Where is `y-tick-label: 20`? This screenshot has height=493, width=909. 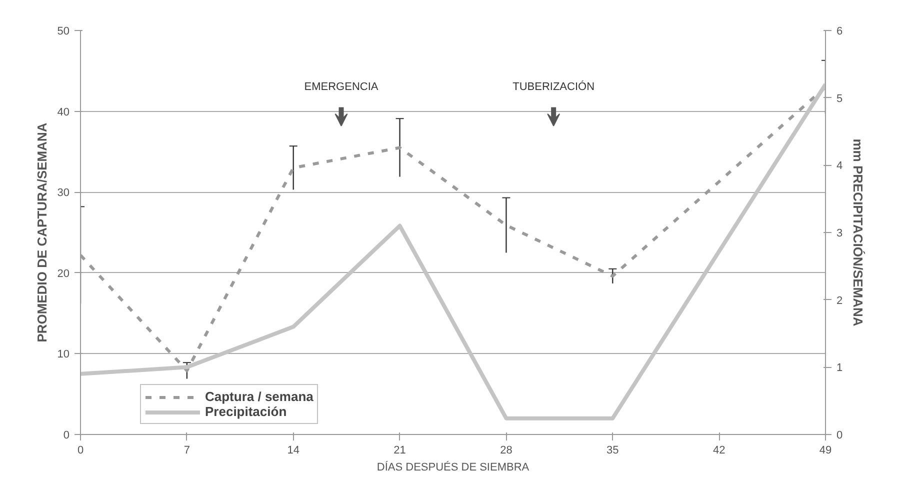 y-tick-label: 20 is located at coordinates (63, 274).